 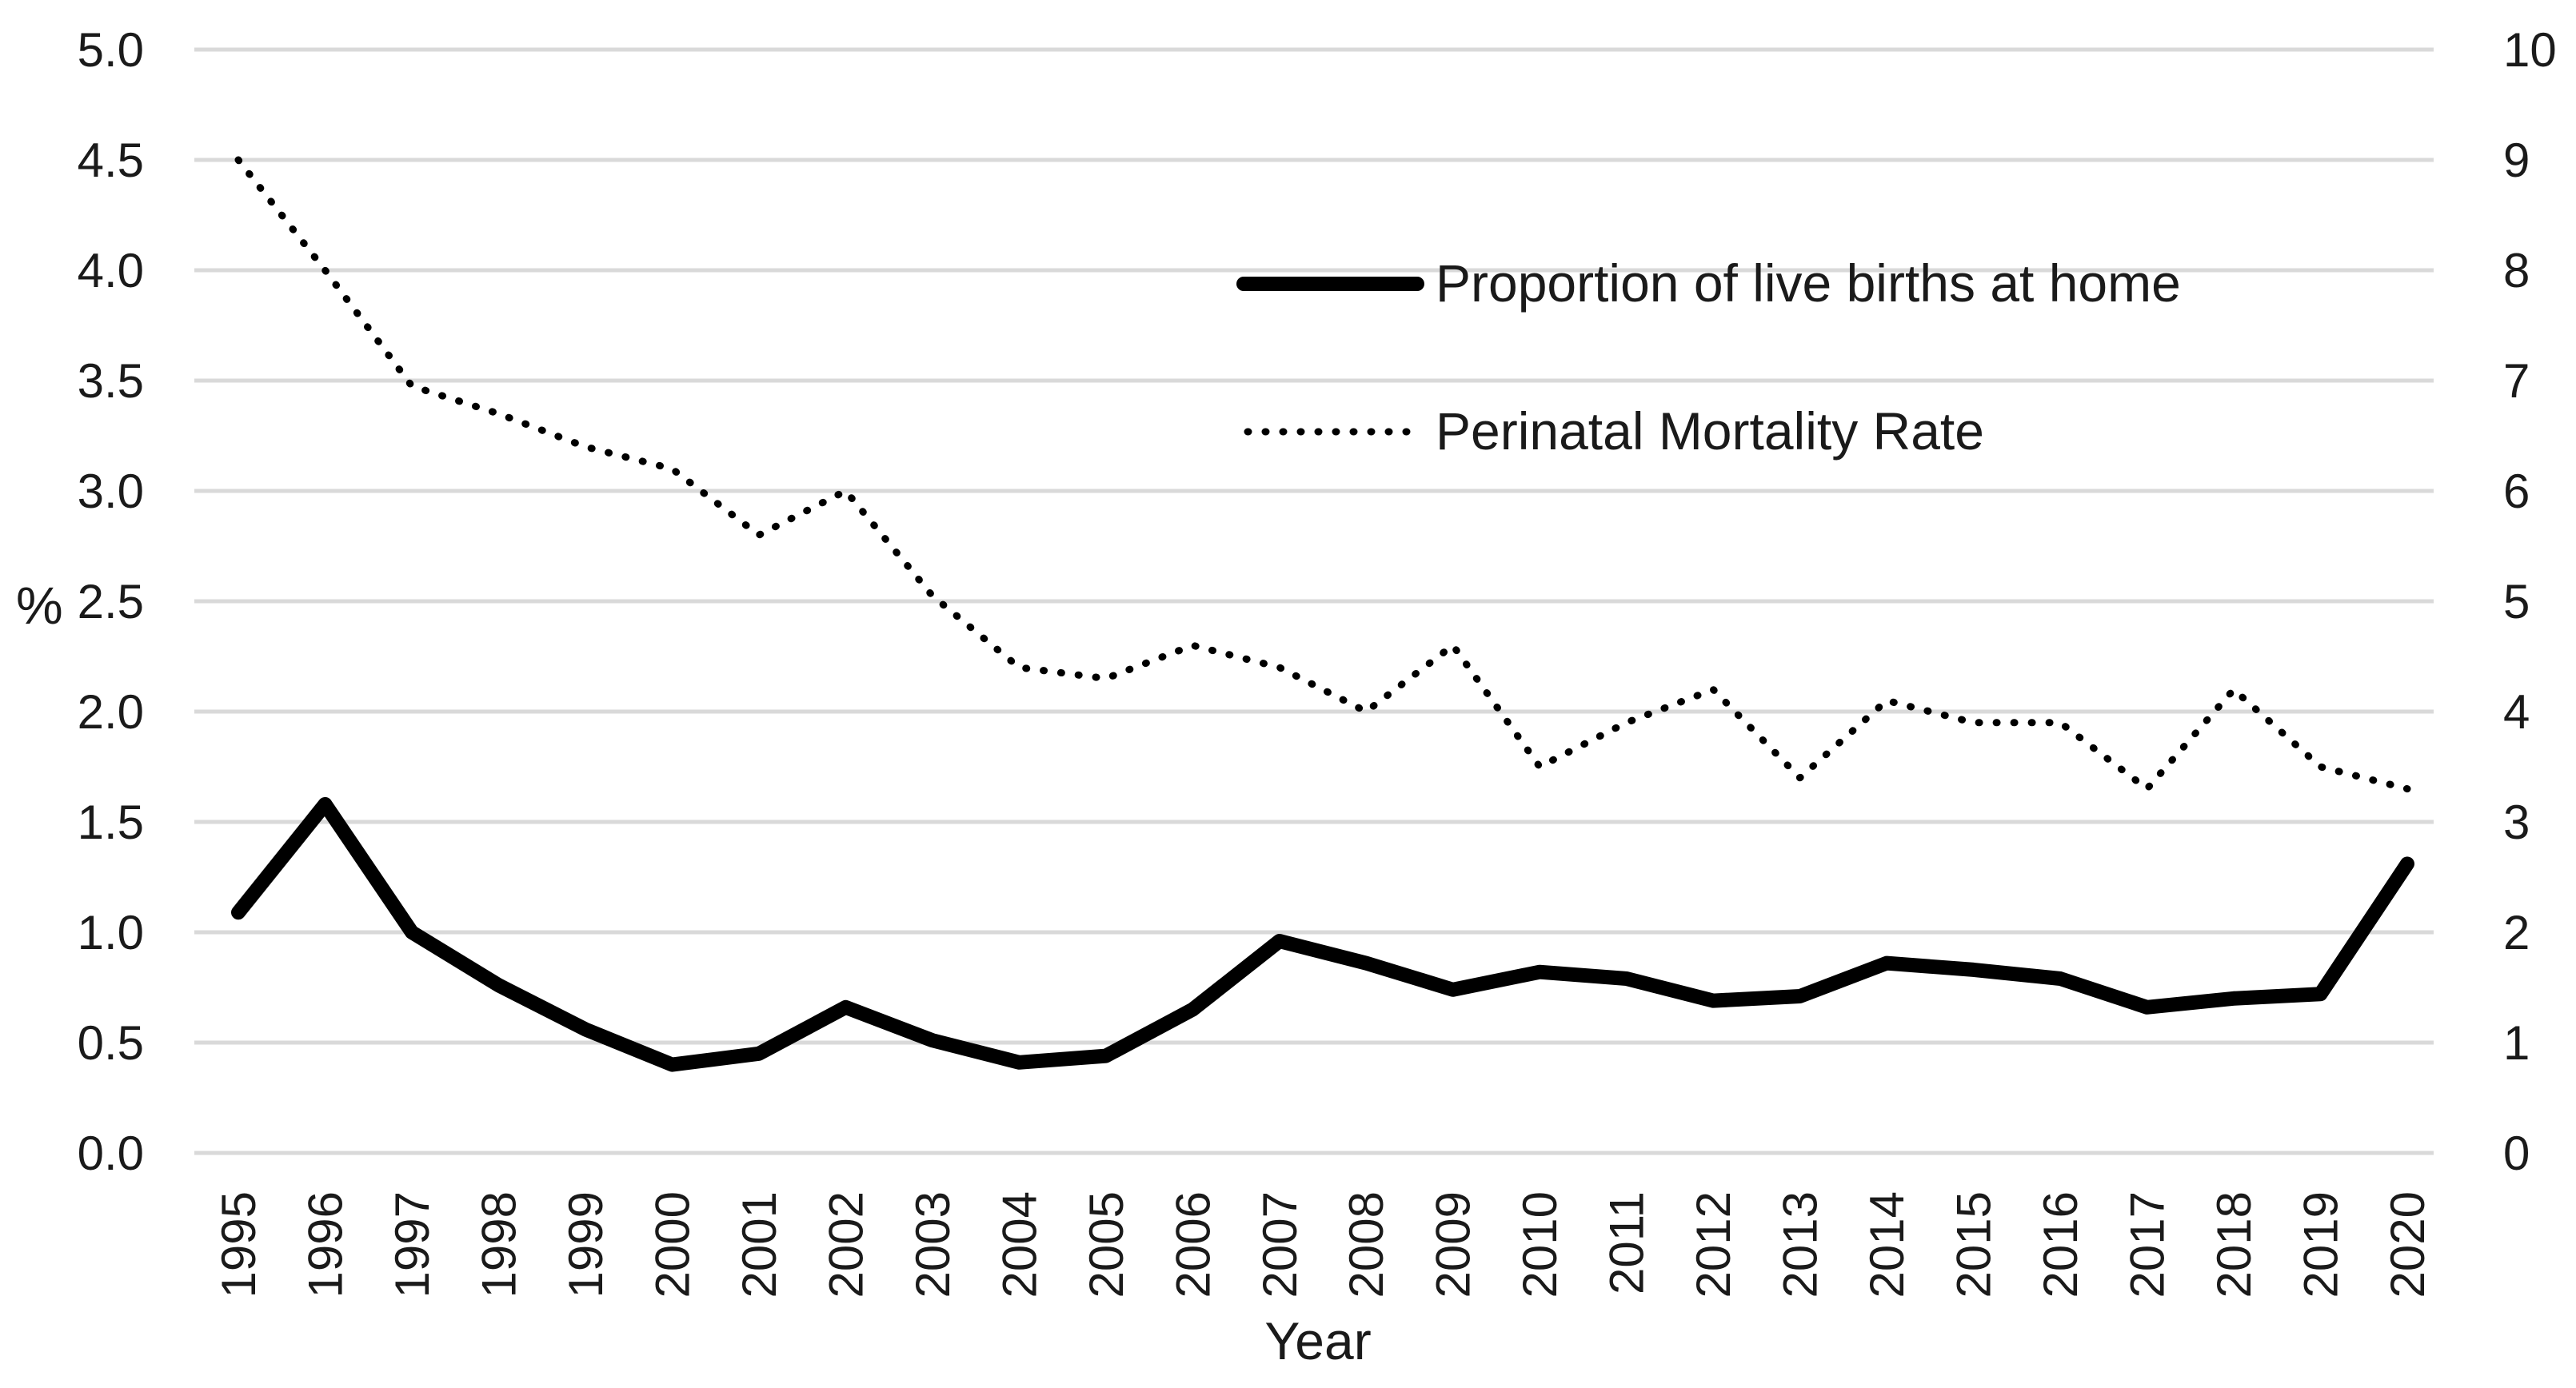 I want to click on left-y-tick-label: 3.0, so click(x=111, y=492).